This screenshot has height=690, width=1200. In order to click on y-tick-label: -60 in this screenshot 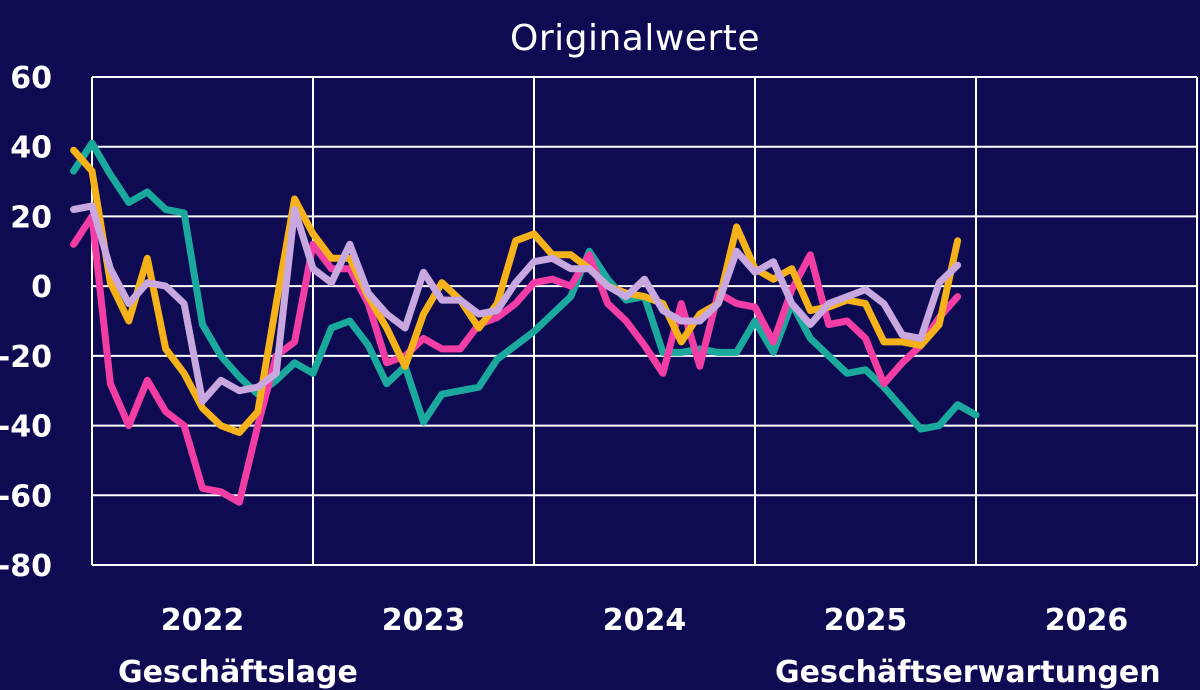, I will do `click(26, 496)`.